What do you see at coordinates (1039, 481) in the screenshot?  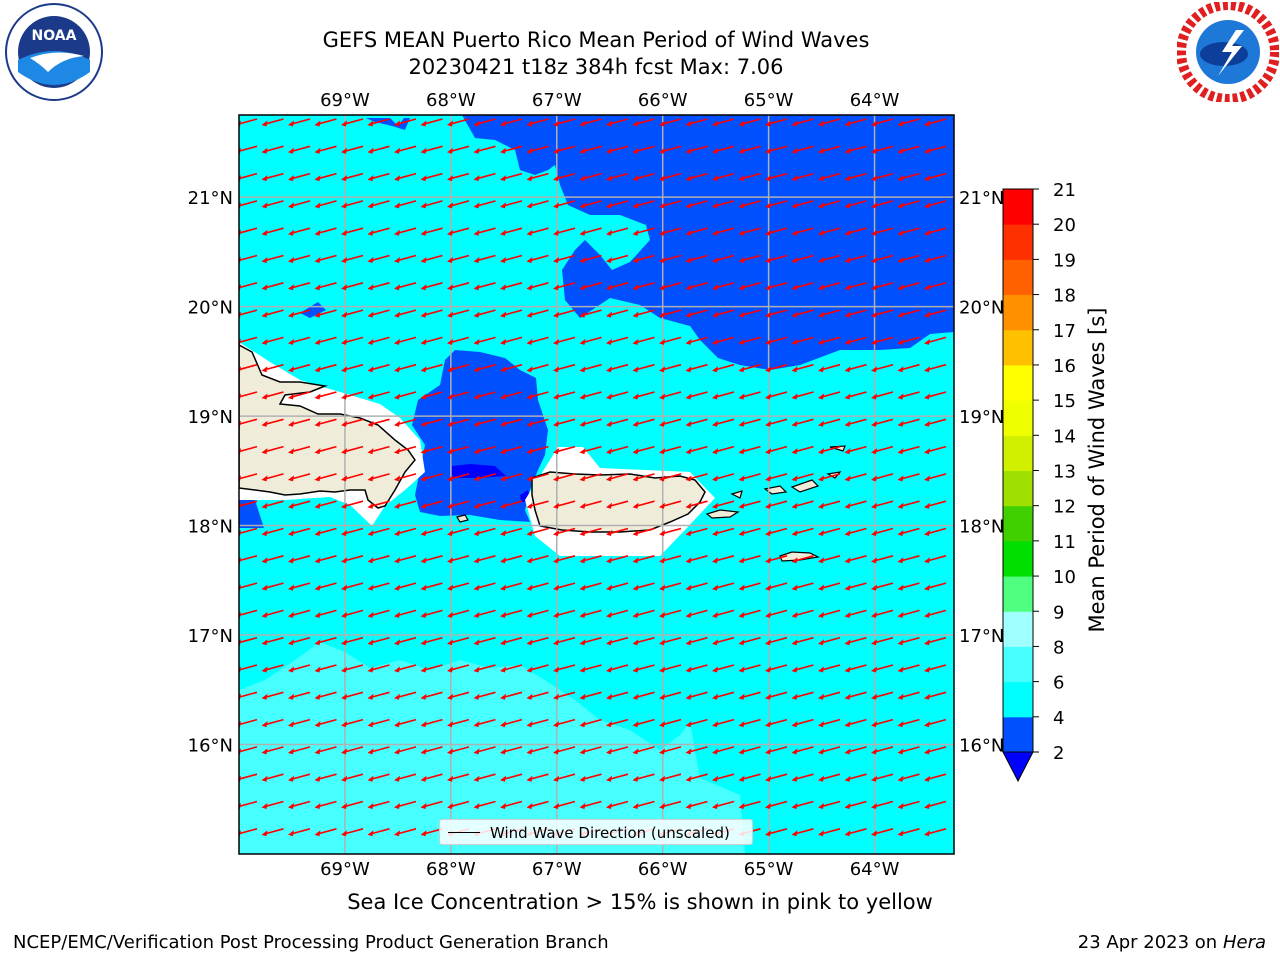 I see `colorbar: 2 4 6 8 9 10 11 12 13 14 15 16 17 18 19 20 21` at bounding box center [1039, 481].